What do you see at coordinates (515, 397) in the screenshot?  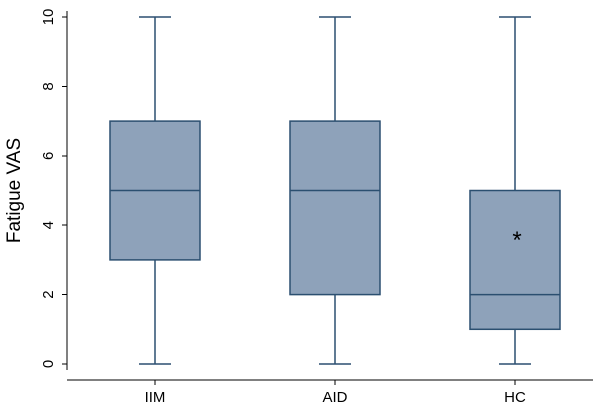 I see `x-tick-label: HC` at bounding box center [515, 397].